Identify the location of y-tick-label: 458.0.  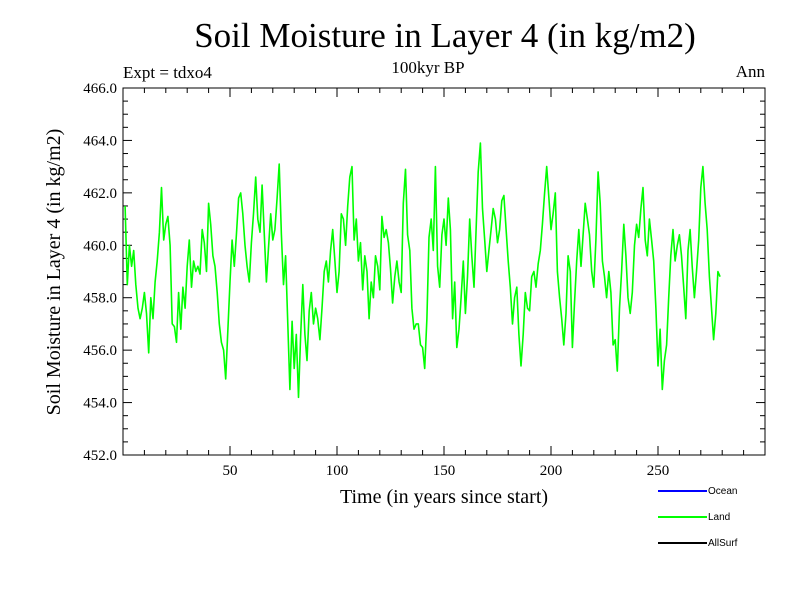
(100, 299).